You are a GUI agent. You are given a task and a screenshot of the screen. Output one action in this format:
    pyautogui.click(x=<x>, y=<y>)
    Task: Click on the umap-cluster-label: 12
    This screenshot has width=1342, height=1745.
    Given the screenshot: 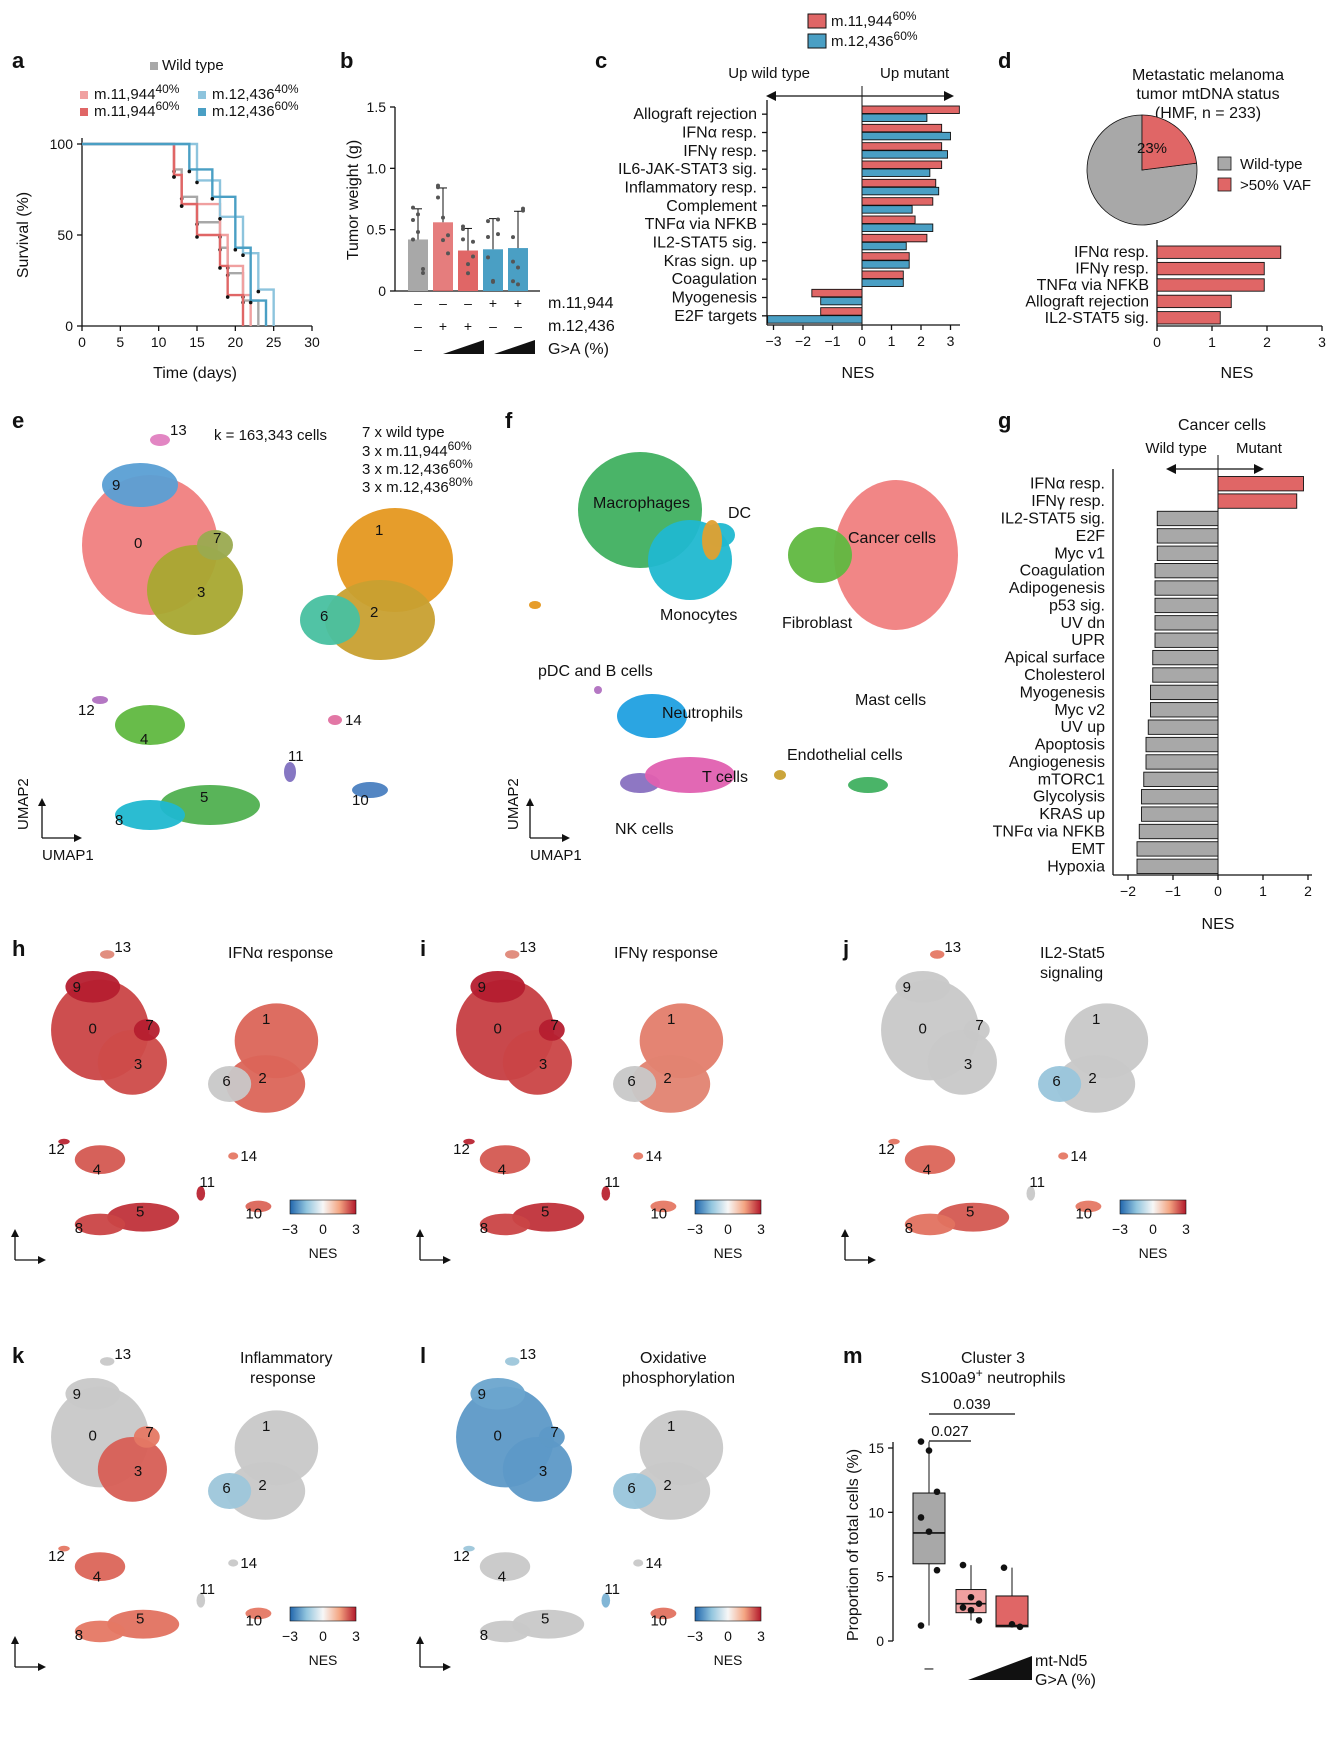 What is the action you would take?
    pyautogui.click(x=461, y=1556)
    